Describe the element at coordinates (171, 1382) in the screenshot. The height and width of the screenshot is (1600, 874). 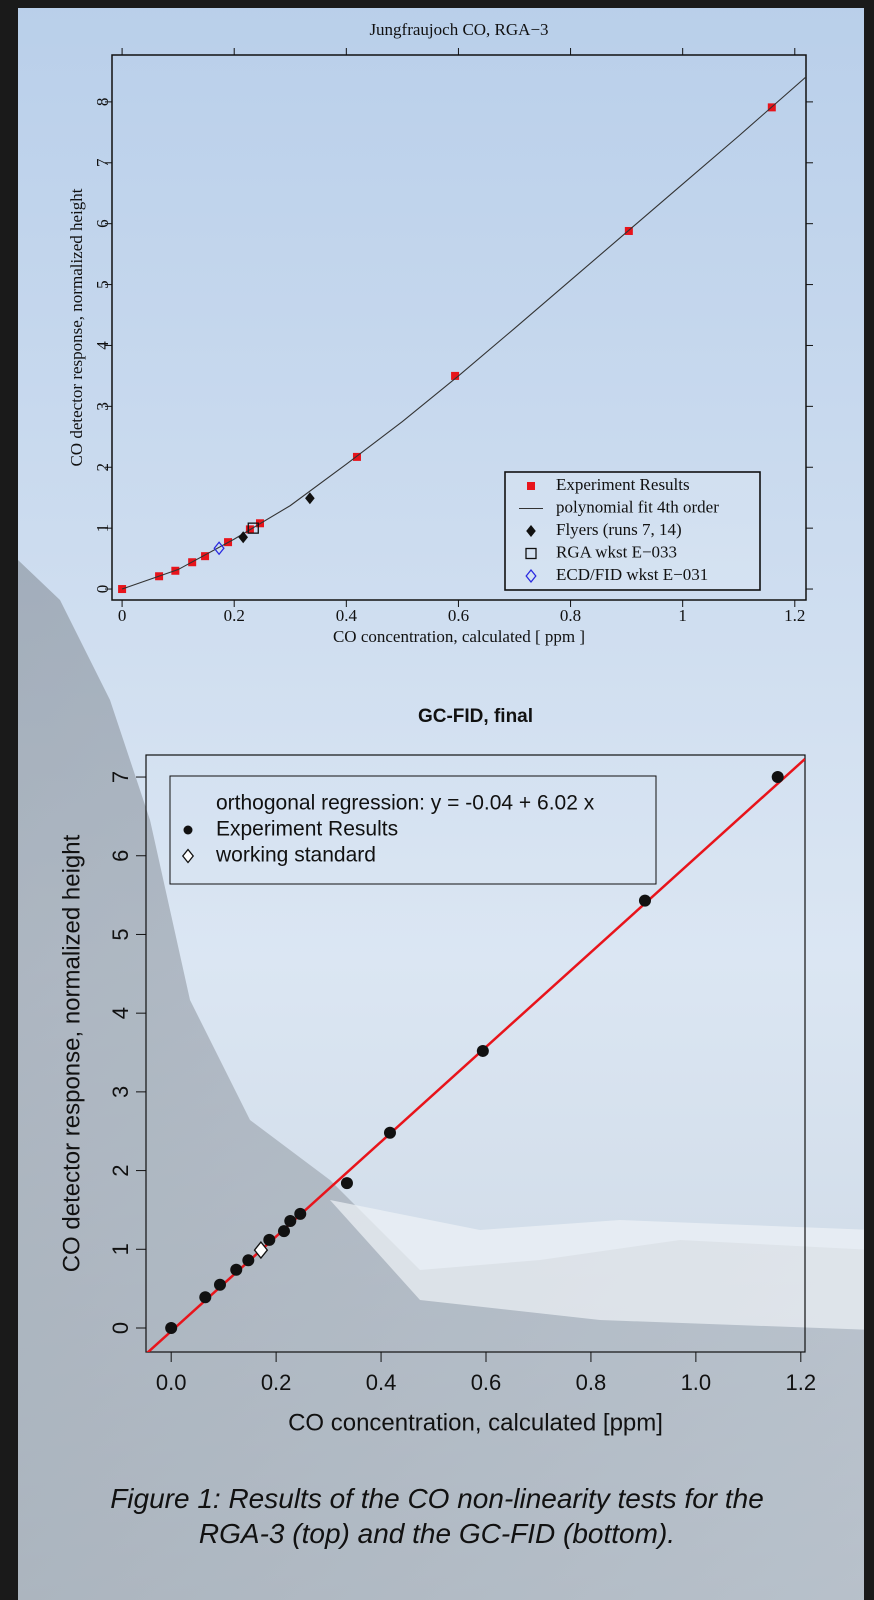
I see `x-tick-label: 0.0` at that location.